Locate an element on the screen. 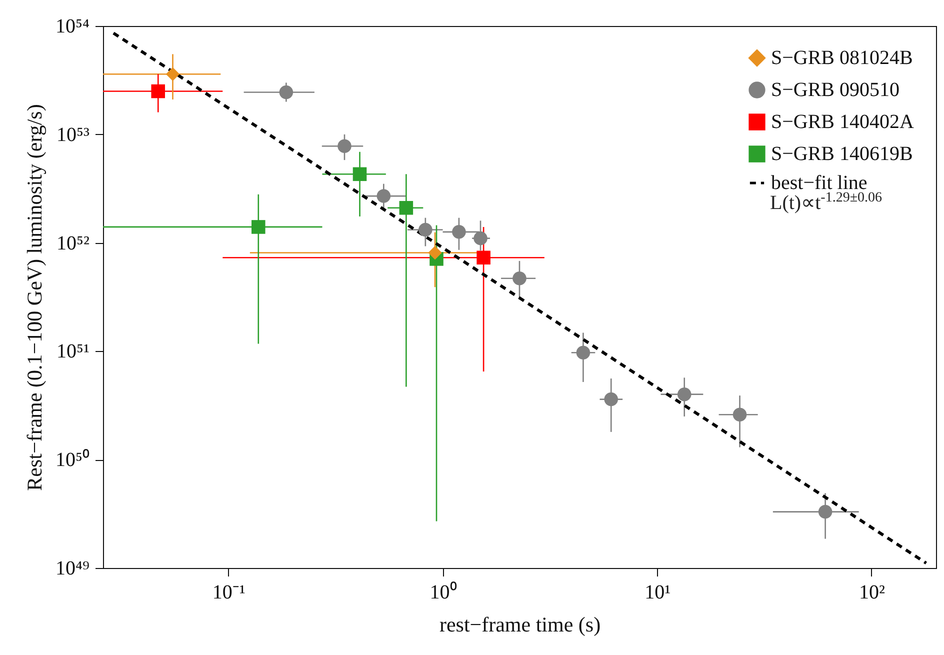  y-tick-label: 10⁵¹ is located at coordinates (73, 351).